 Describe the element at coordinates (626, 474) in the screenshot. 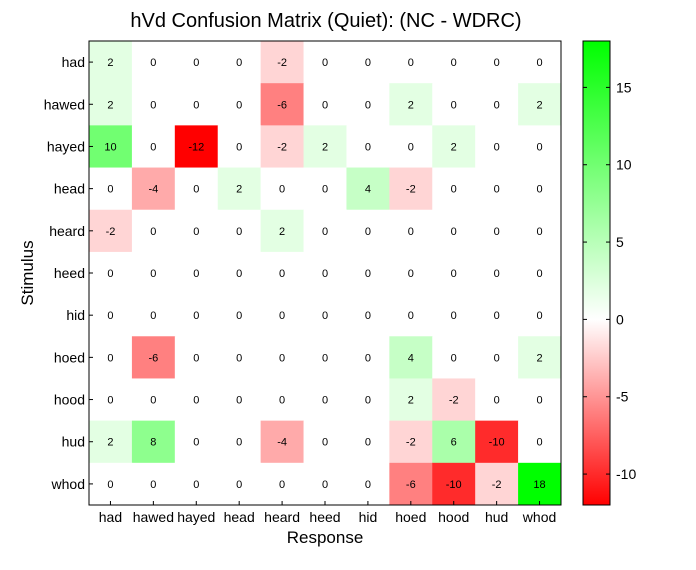

I see `colorbar-tick-label: -10` at that location.